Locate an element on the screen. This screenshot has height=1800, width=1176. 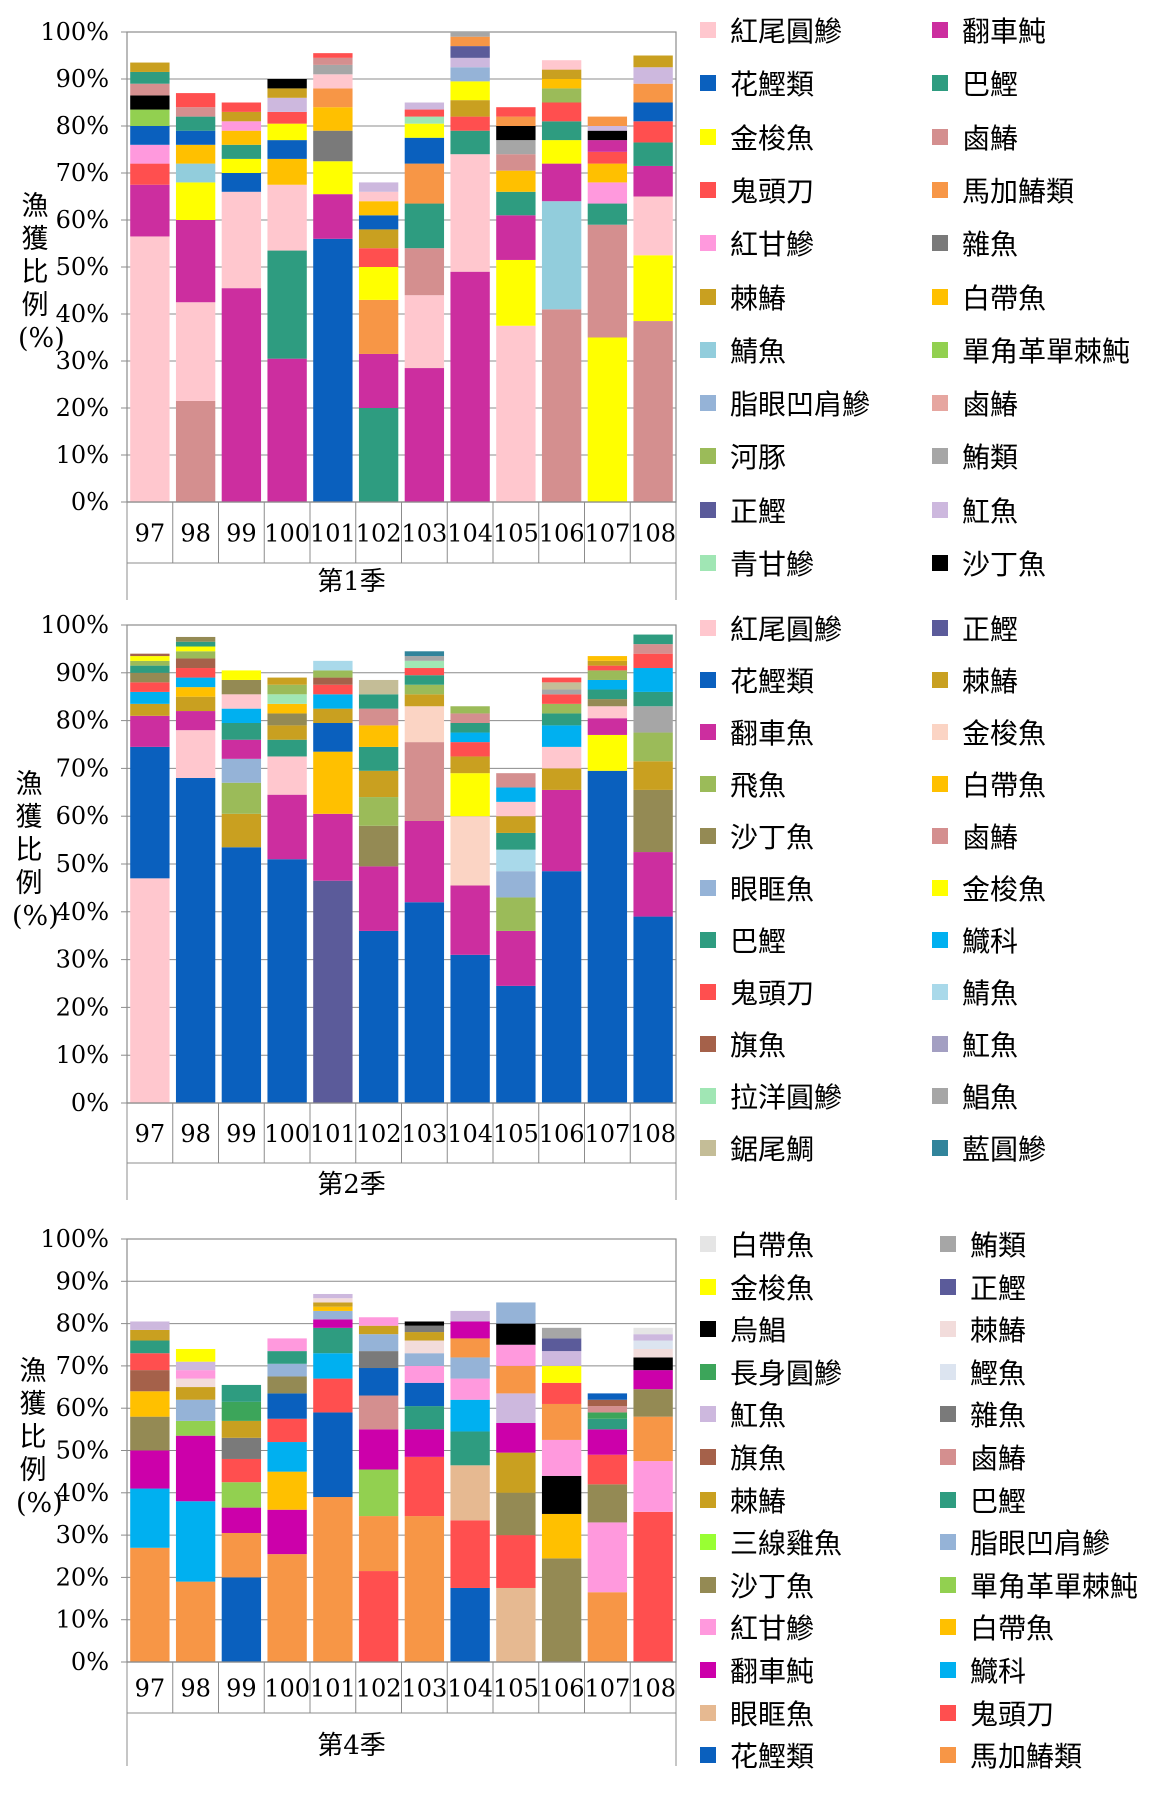
legend-label: 雜魚 is located at coordinates (998, 1416).